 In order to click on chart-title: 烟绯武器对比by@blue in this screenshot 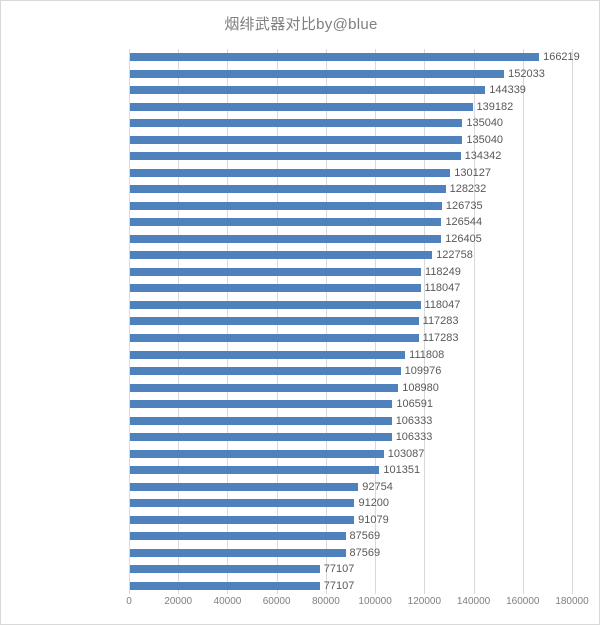, I will do `click(301, 24)`.